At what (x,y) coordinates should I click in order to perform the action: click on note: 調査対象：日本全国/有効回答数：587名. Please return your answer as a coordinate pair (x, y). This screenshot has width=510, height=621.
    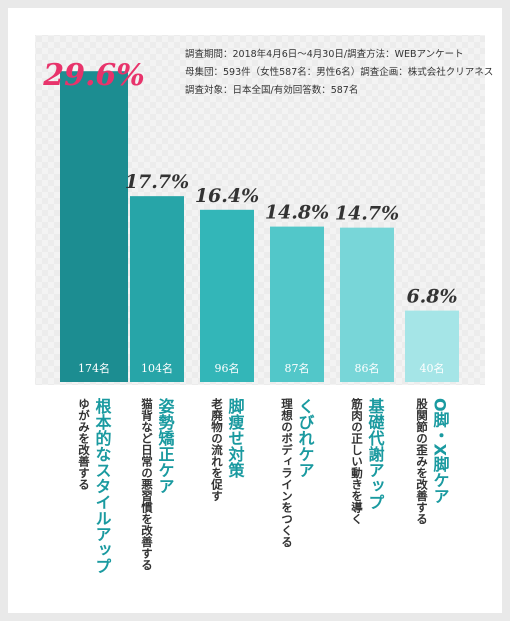
    Looking at the image, I should click on (271, 90).